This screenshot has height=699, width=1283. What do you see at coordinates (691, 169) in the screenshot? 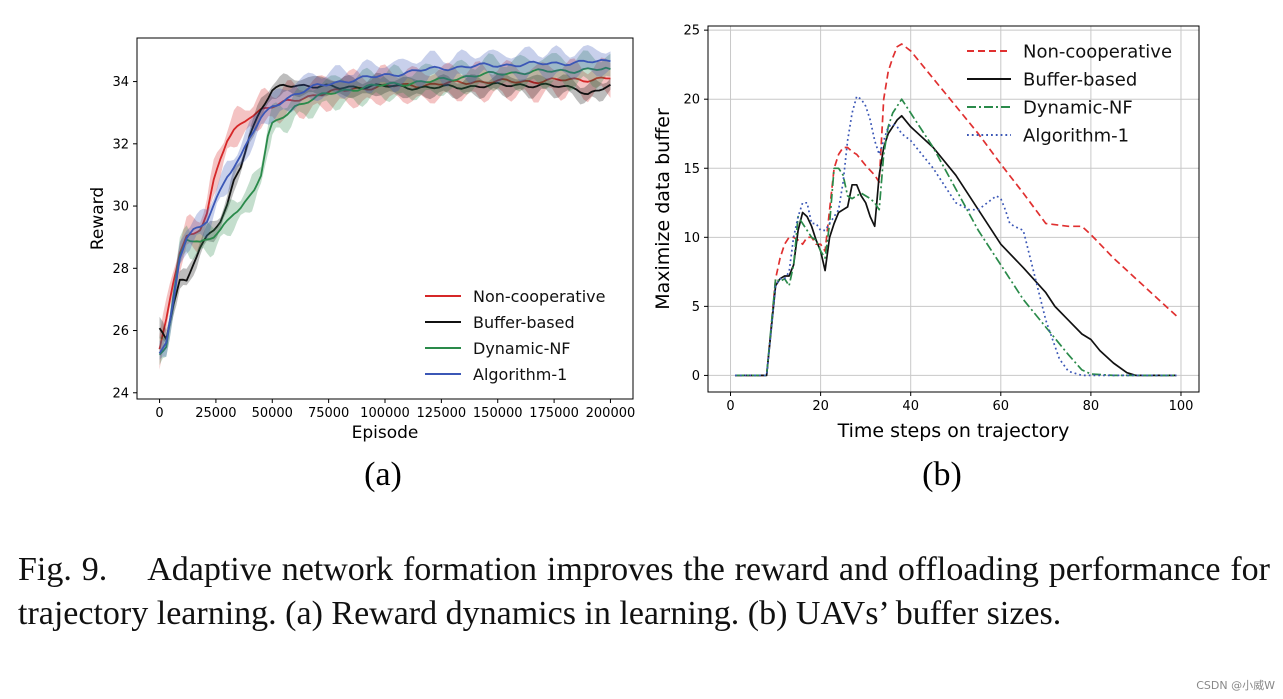
I see `y-tick-label-15: 15` at bounding box center [691, 169].